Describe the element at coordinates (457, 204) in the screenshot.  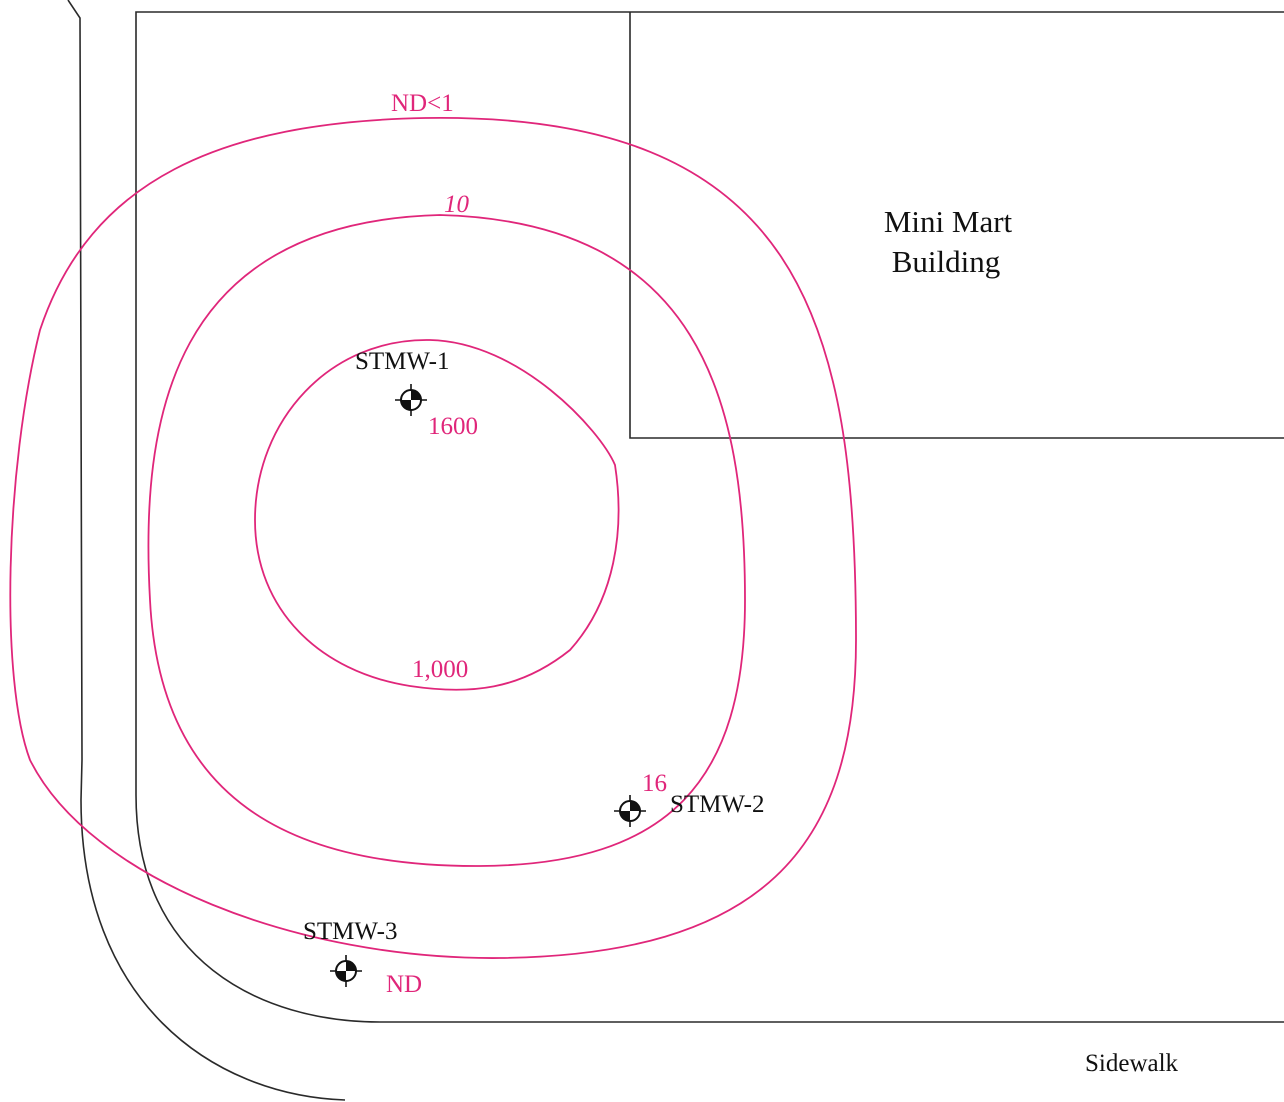
I see `contour-label-10: 10` at that location.